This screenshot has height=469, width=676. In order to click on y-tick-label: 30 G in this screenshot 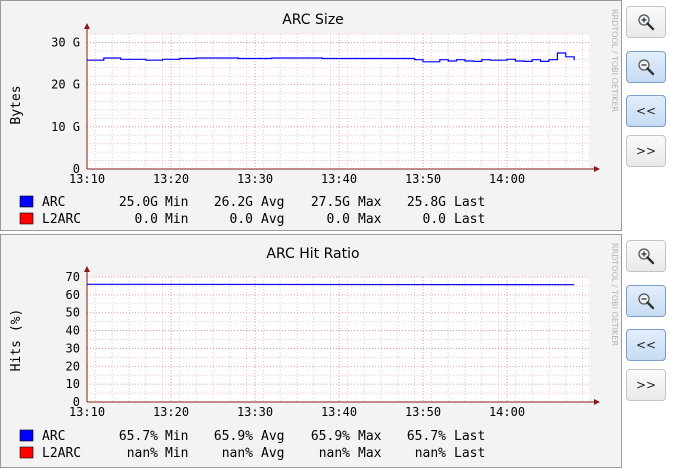, I will do `click(65, 42)`.